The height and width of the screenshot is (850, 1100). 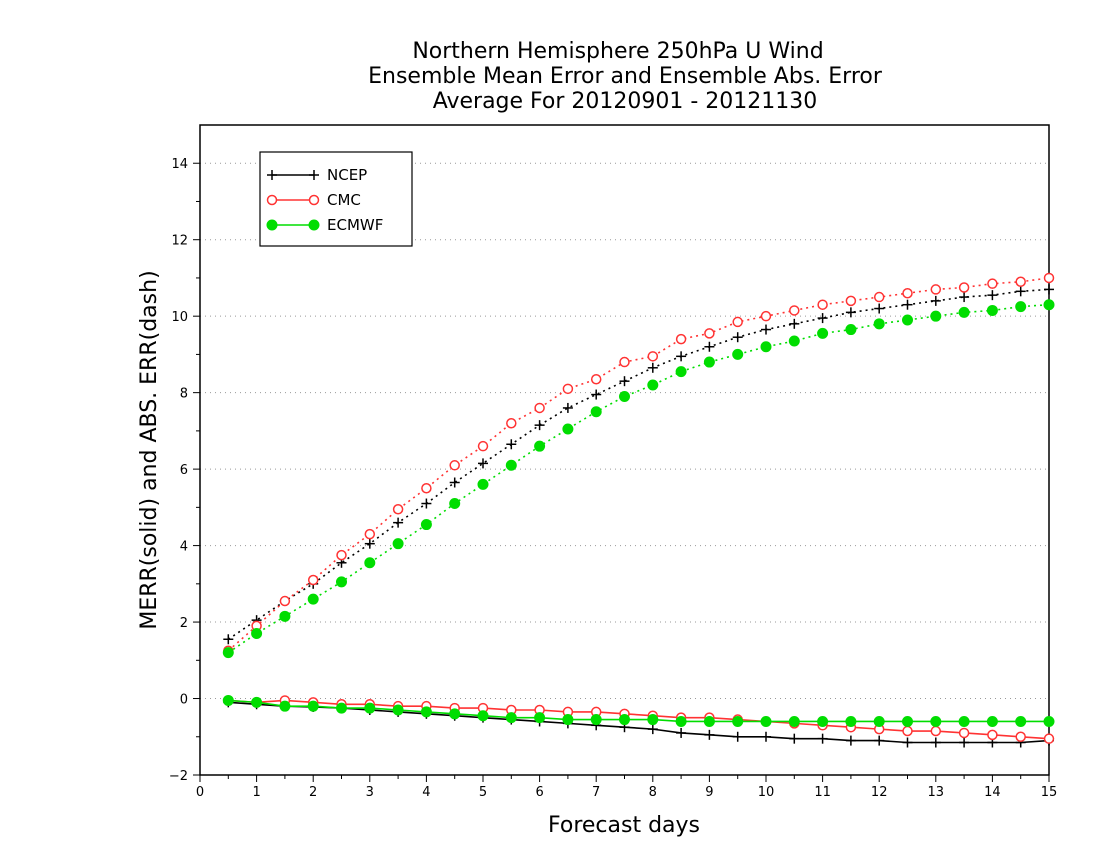 I want to click on x-tick-label: 12, so click(x=879, y=792).